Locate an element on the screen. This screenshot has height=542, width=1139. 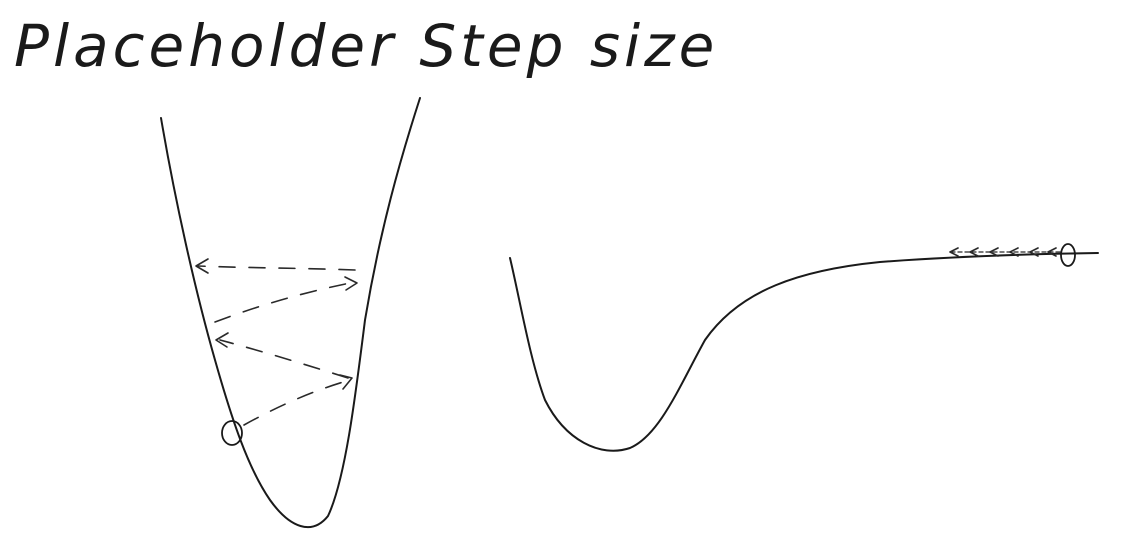
left-step-4-arrowhead is located at coordinates (202, 266).